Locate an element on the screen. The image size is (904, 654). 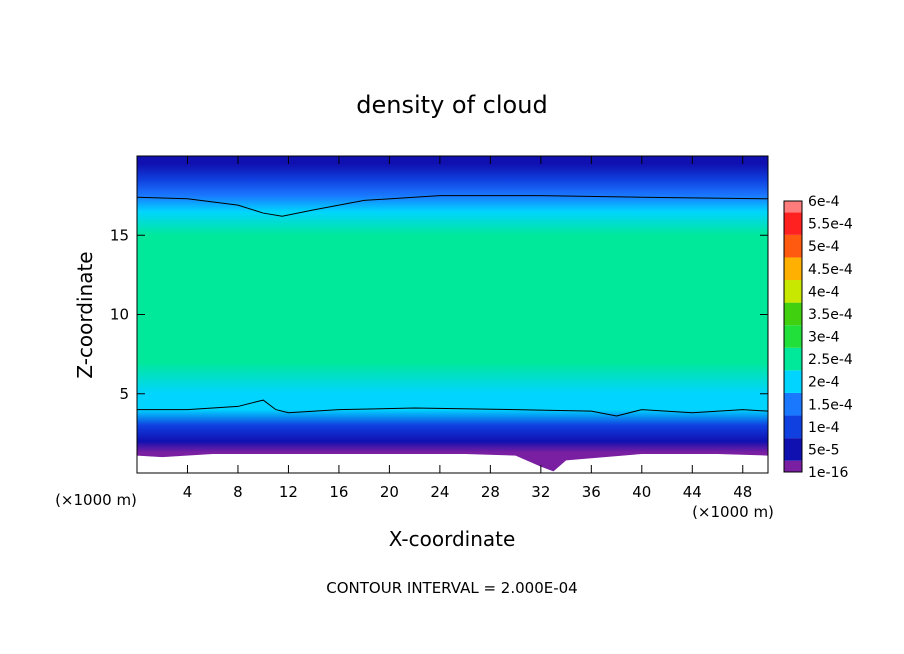
x-tick-label: 4 is located at coordinates (188, 492).